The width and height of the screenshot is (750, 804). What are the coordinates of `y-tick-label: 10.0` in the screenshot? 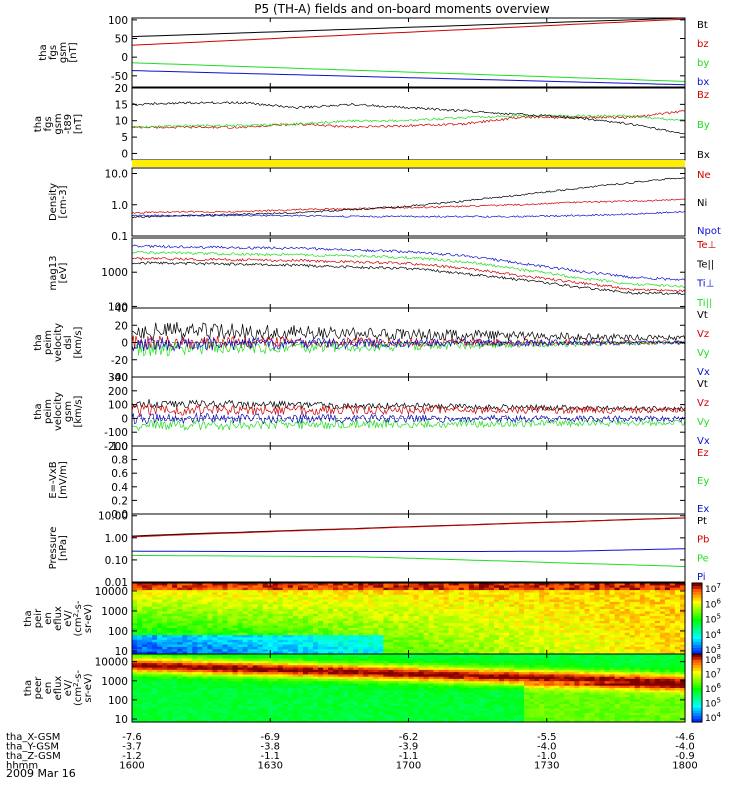 It's located at (116, 175).